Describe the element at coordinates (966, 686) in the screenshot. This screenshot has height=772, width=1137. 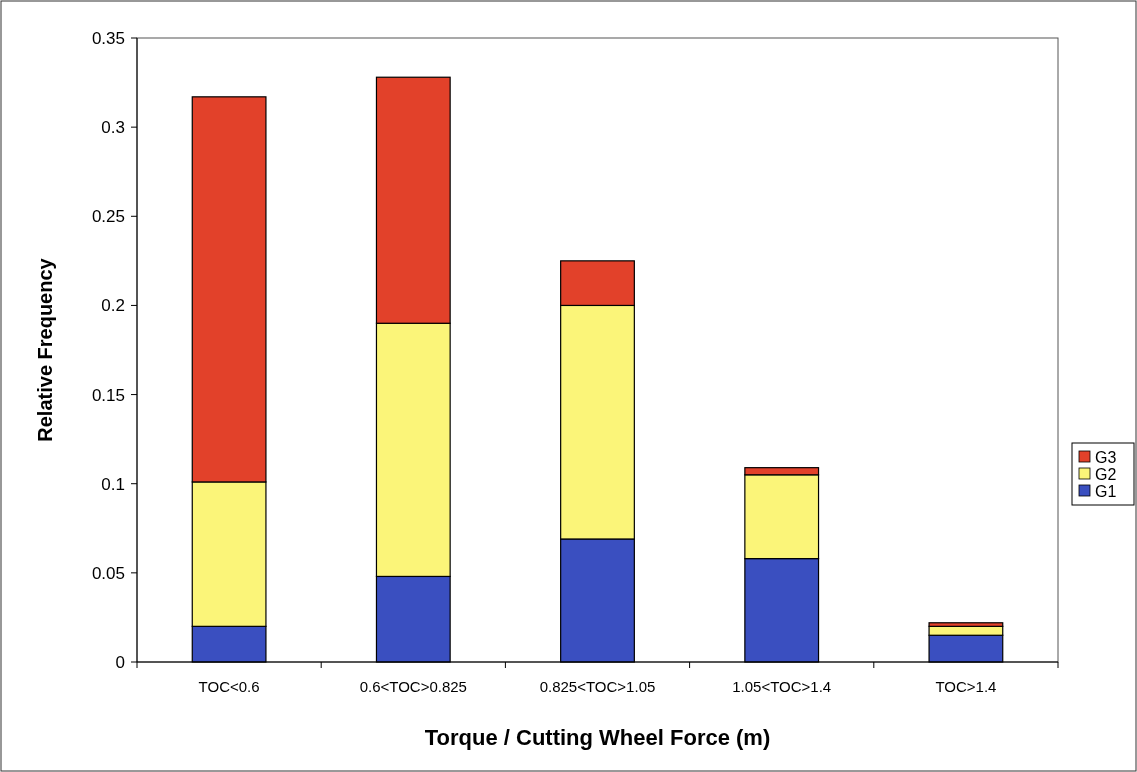
I see `x-tick-label: TOC>1.4` at that location.